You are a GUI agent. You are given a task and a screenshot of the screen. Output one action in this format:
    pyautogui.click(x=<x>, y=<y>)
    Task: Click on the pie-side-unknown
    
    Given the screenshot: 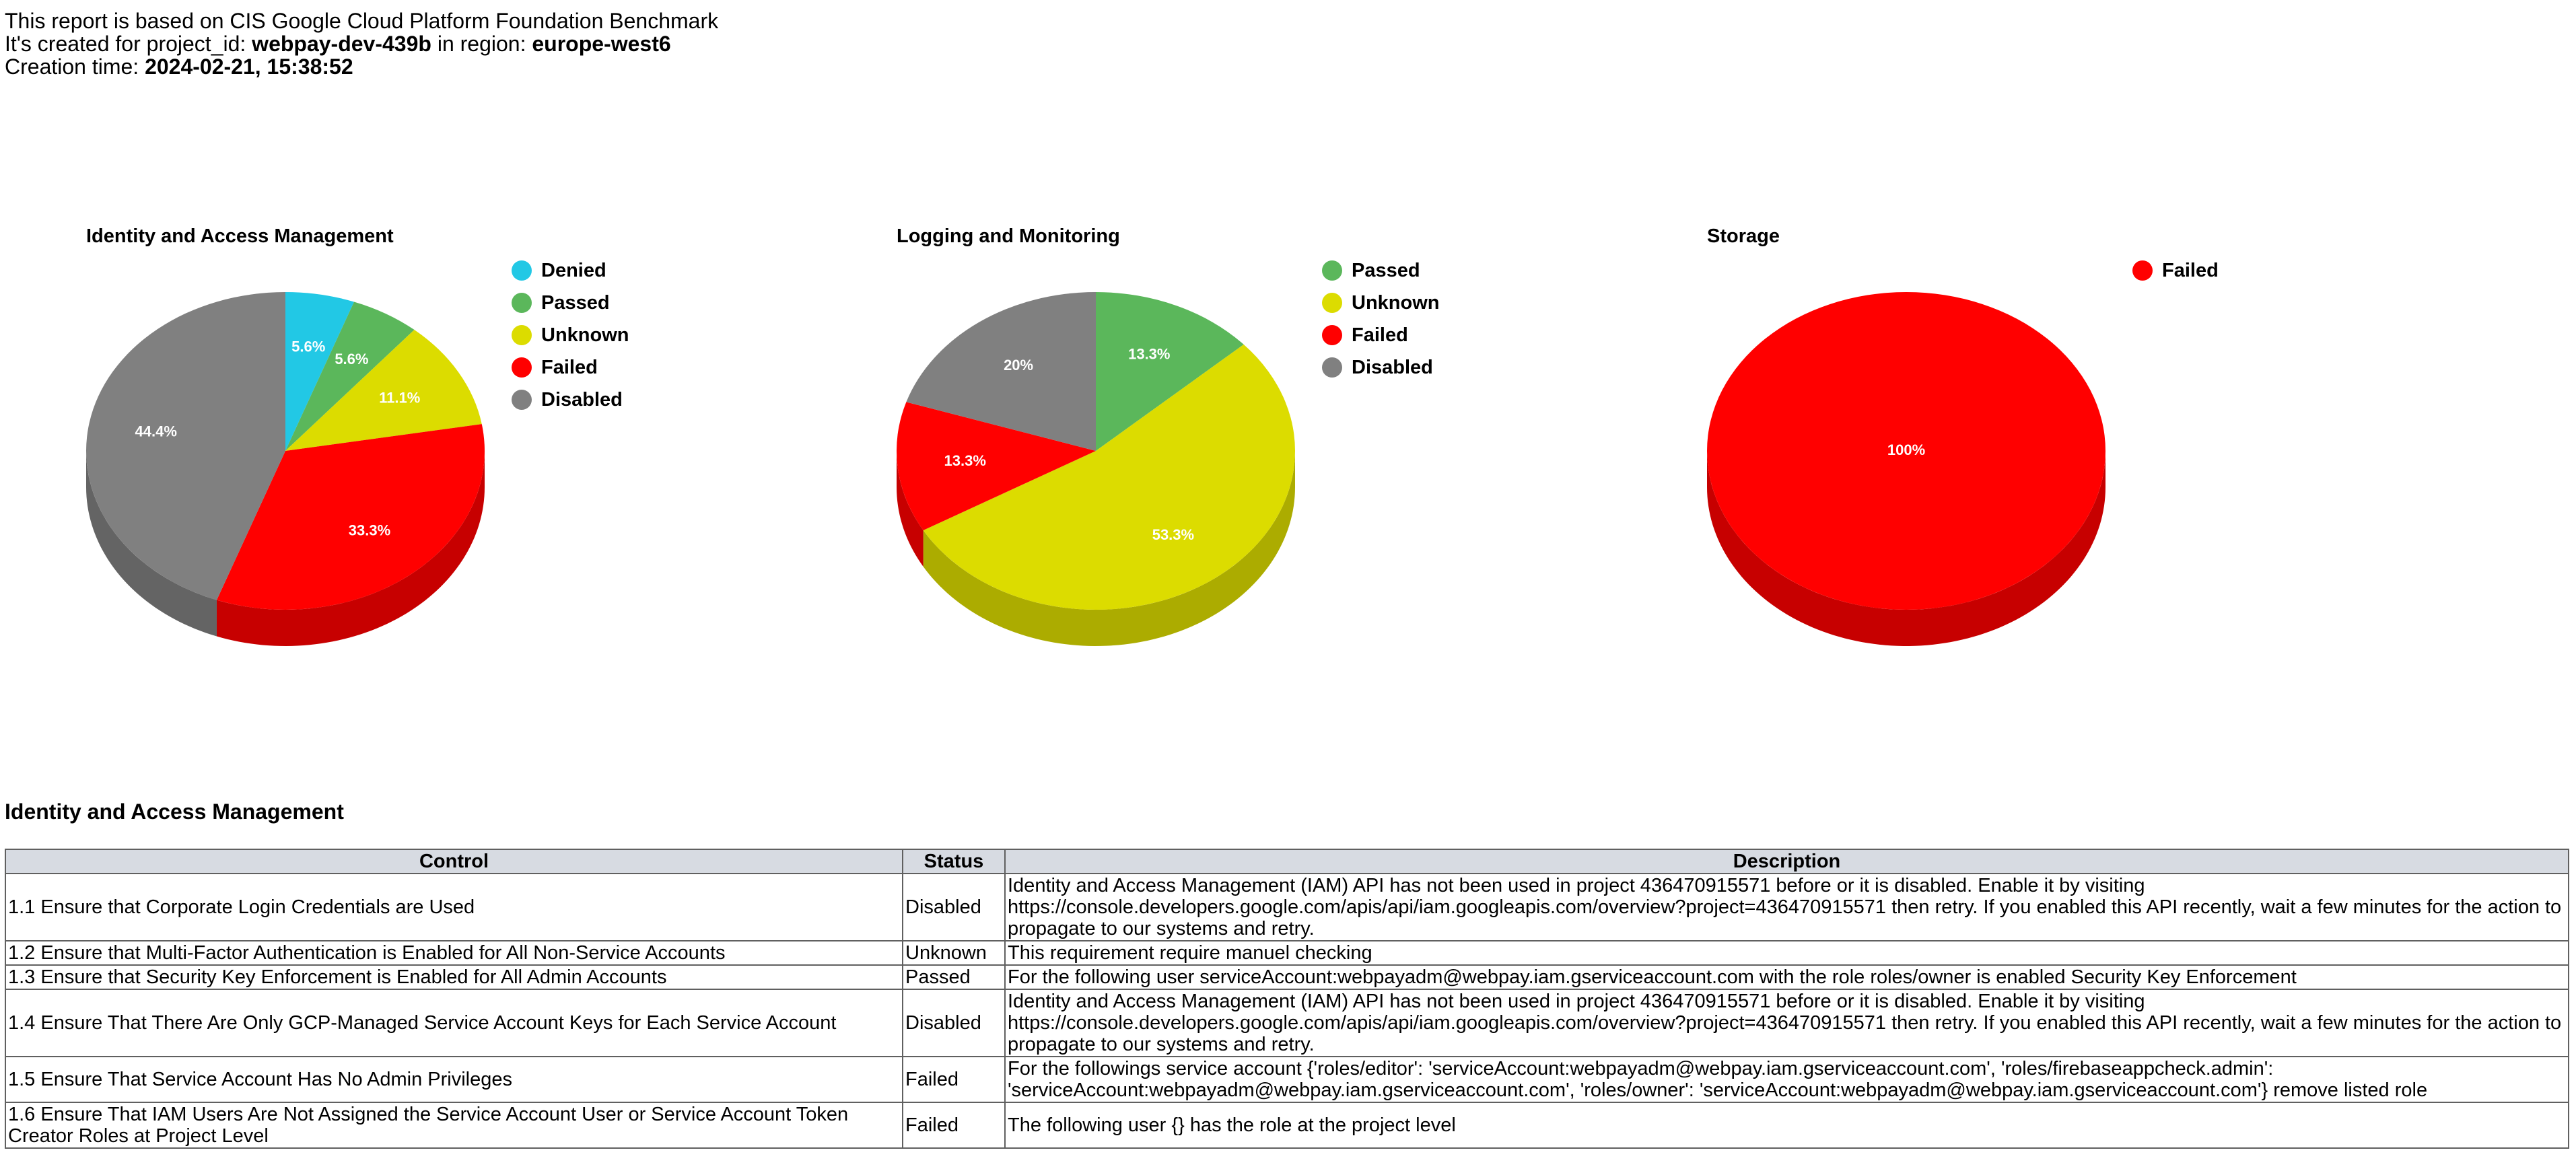 What is the action you would take?
    pyautogui.click(x=1109, y=548)
    